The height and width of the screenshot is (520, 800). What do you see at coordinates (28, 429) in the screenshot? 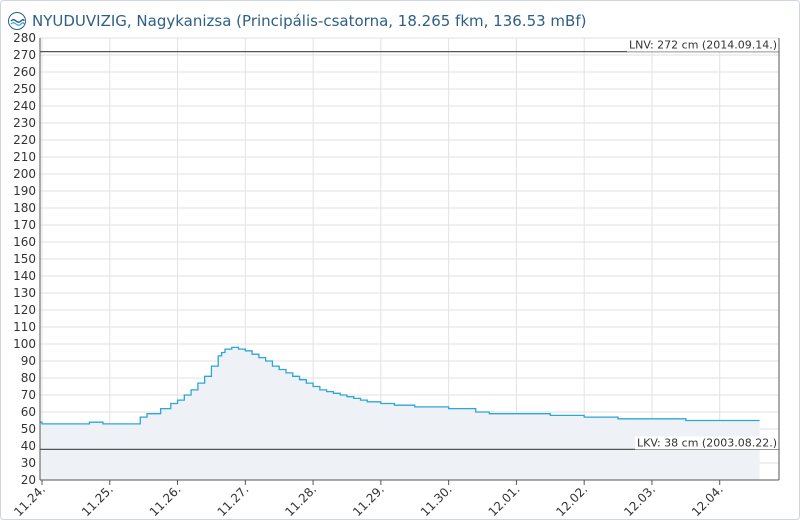
I see `y-tick-label: 50` at bounding box center [28, 429].